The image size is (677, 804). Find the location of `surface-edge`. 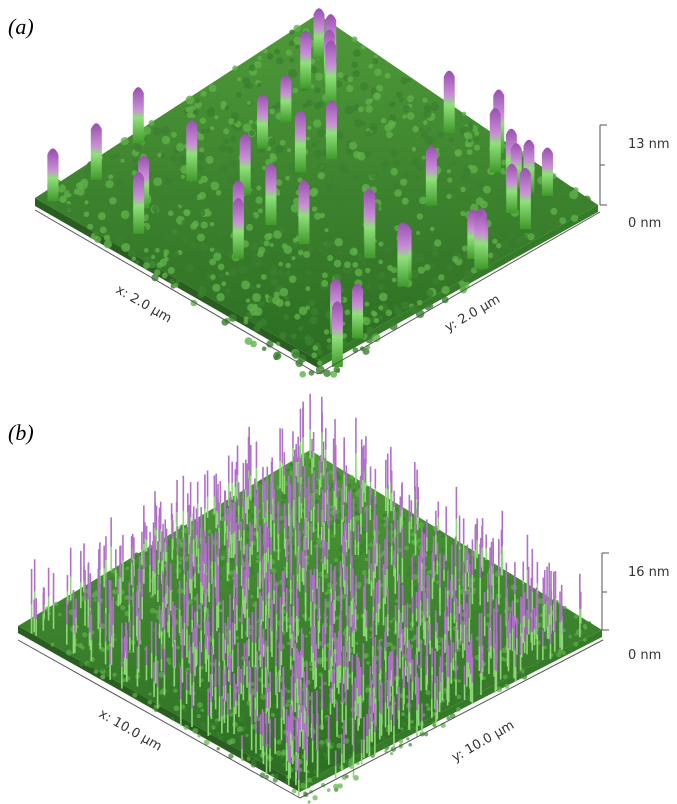

surface-edge is located at coordinates (458, 286).